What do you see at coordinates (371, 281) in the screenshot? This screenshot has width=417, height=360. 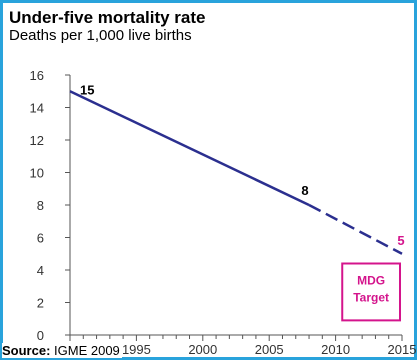 I see `target-label: MDG` at bounding box center [371, 281].